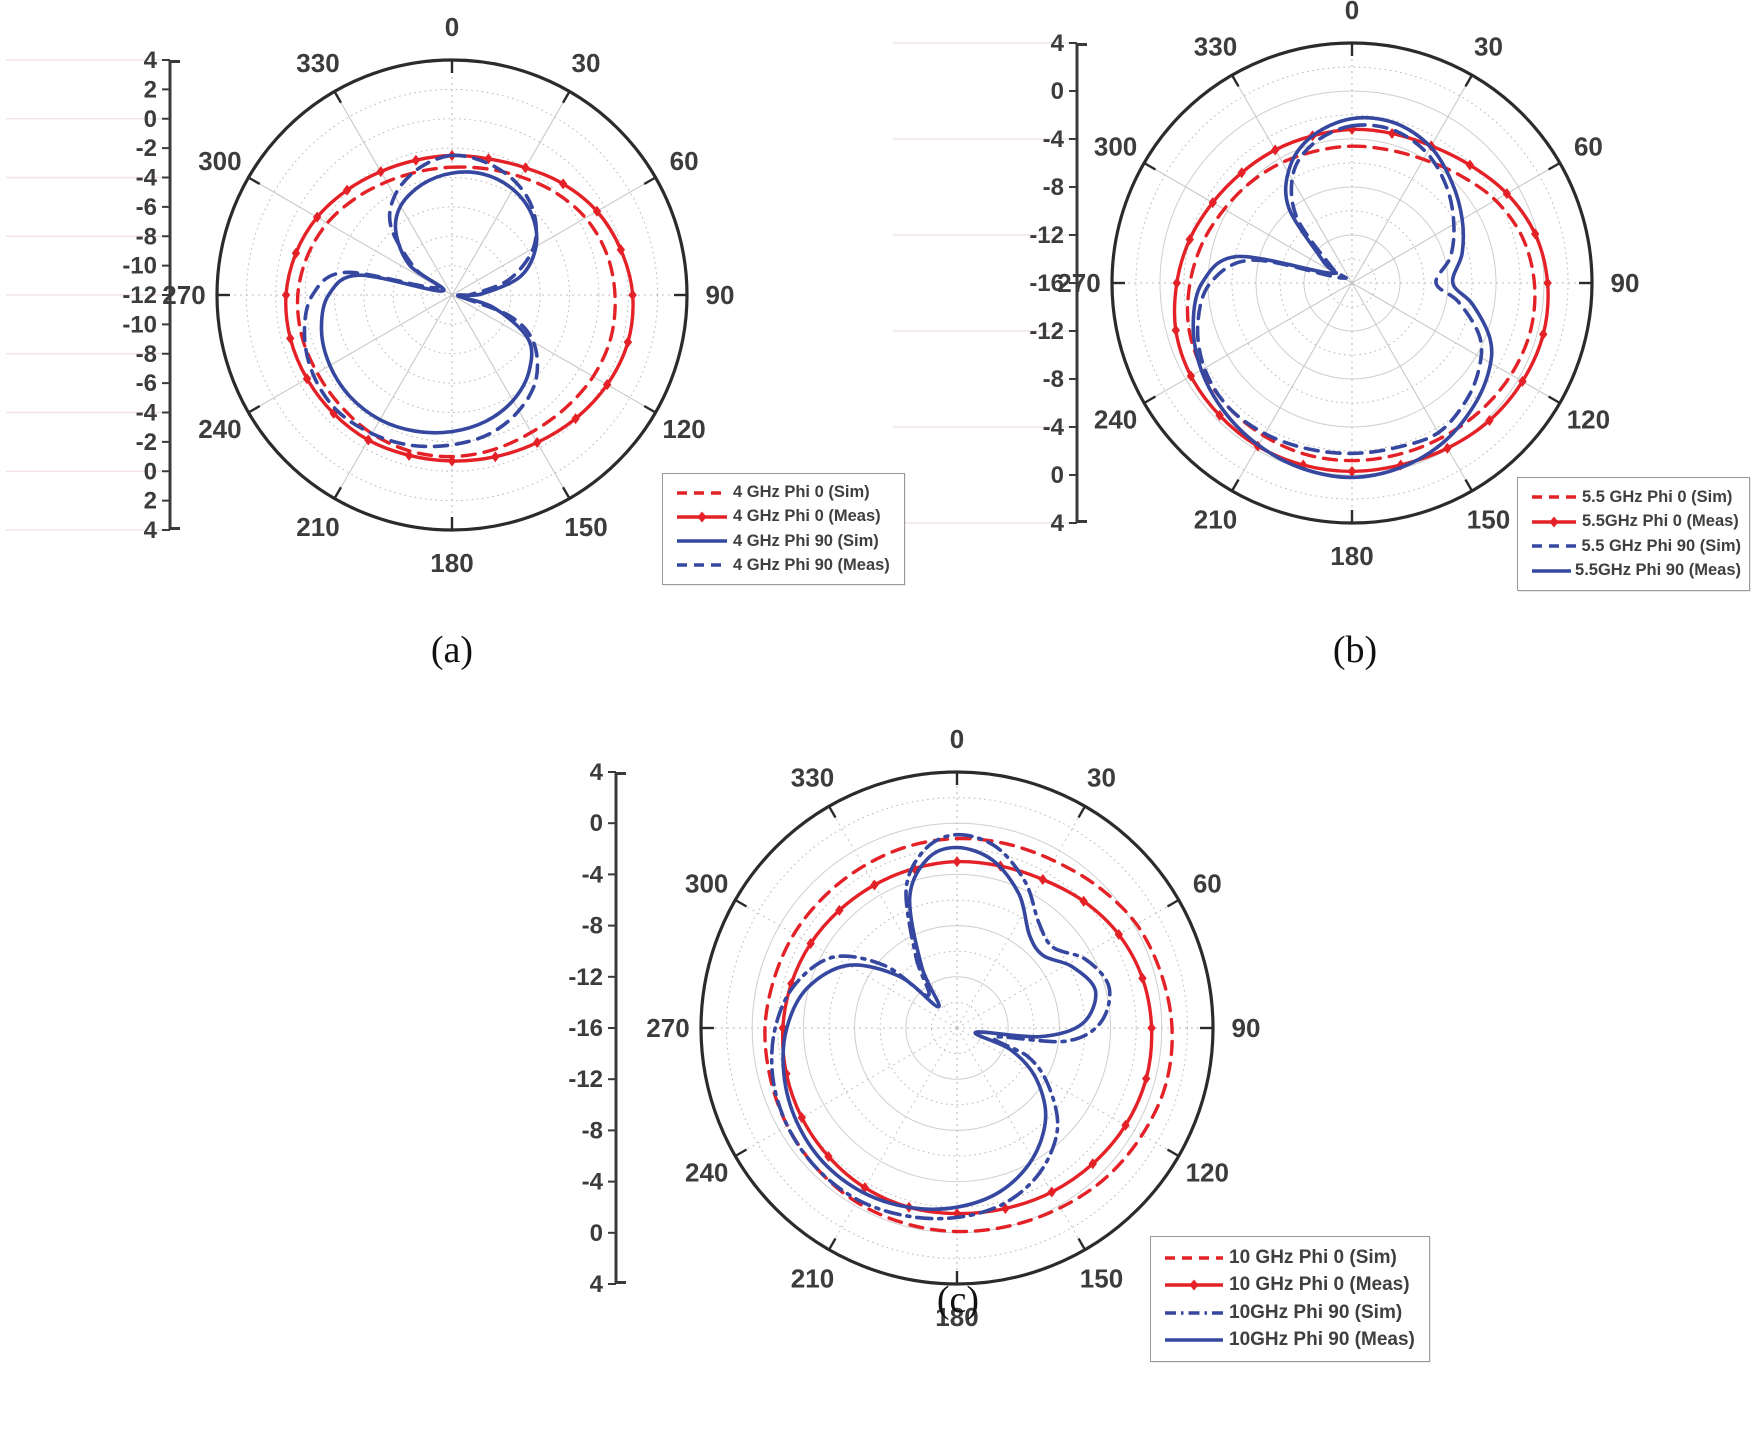 The width and height of the screenshot is (1755, 1446). I want to click on legend-entry-label: 10 GHz Phi 0 (Meas), so click(1319, 1285).